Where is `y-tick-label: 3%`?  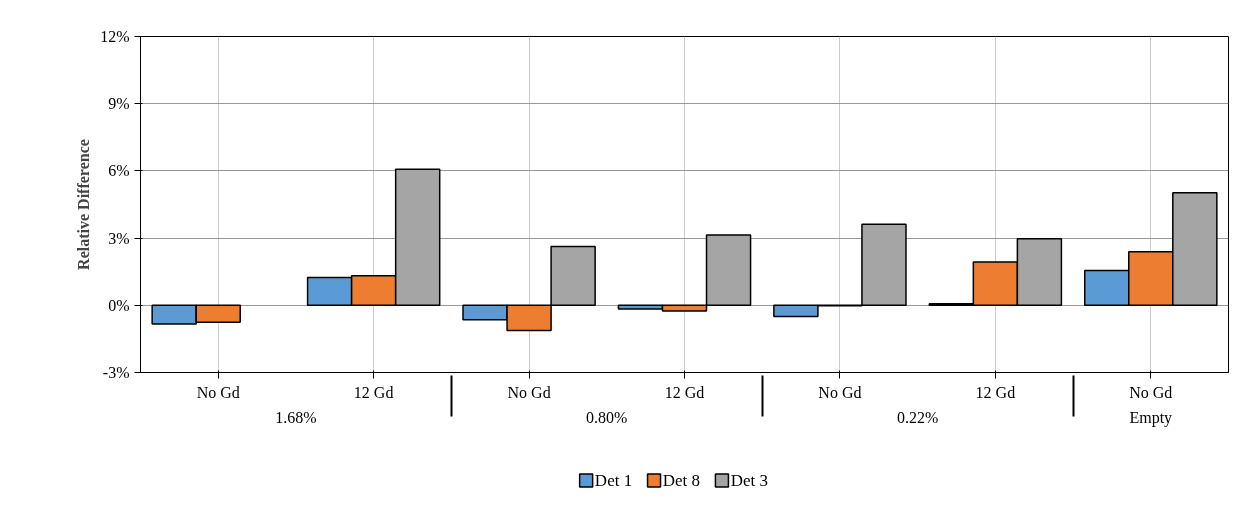
y-tick-label: 3% is located at coordinates (119, 238).